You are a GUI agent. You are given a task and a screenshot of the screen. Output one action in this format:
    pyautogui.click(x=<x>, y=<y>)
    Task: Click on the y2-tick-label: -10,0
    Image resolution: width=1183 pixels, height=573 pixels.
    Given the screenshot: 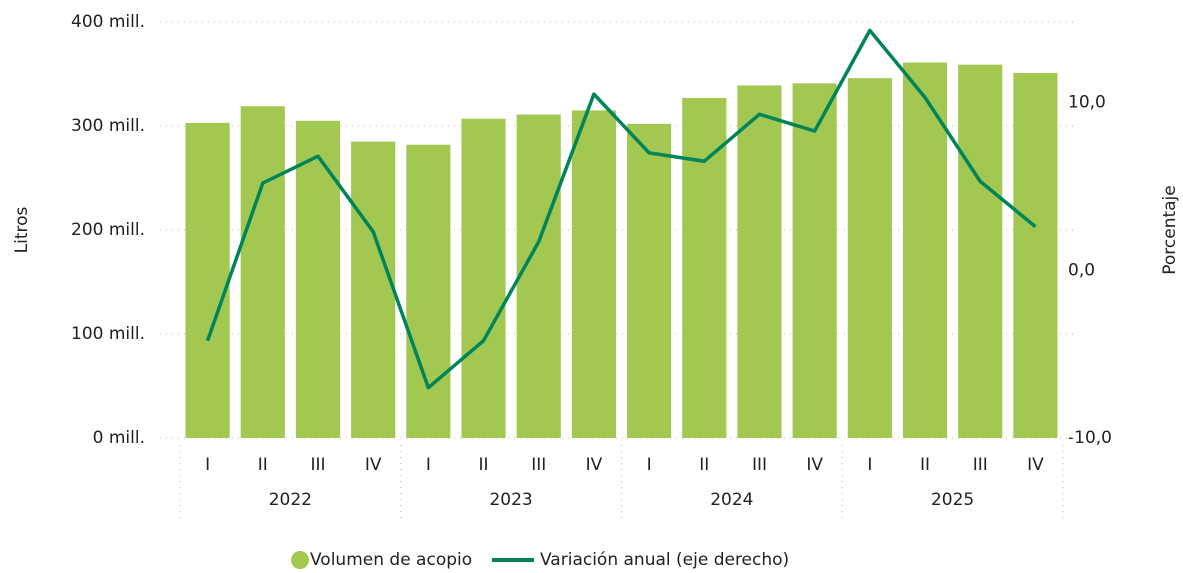 What is the action you would take?
    pyautogui.click(x=1090, y=438)
    